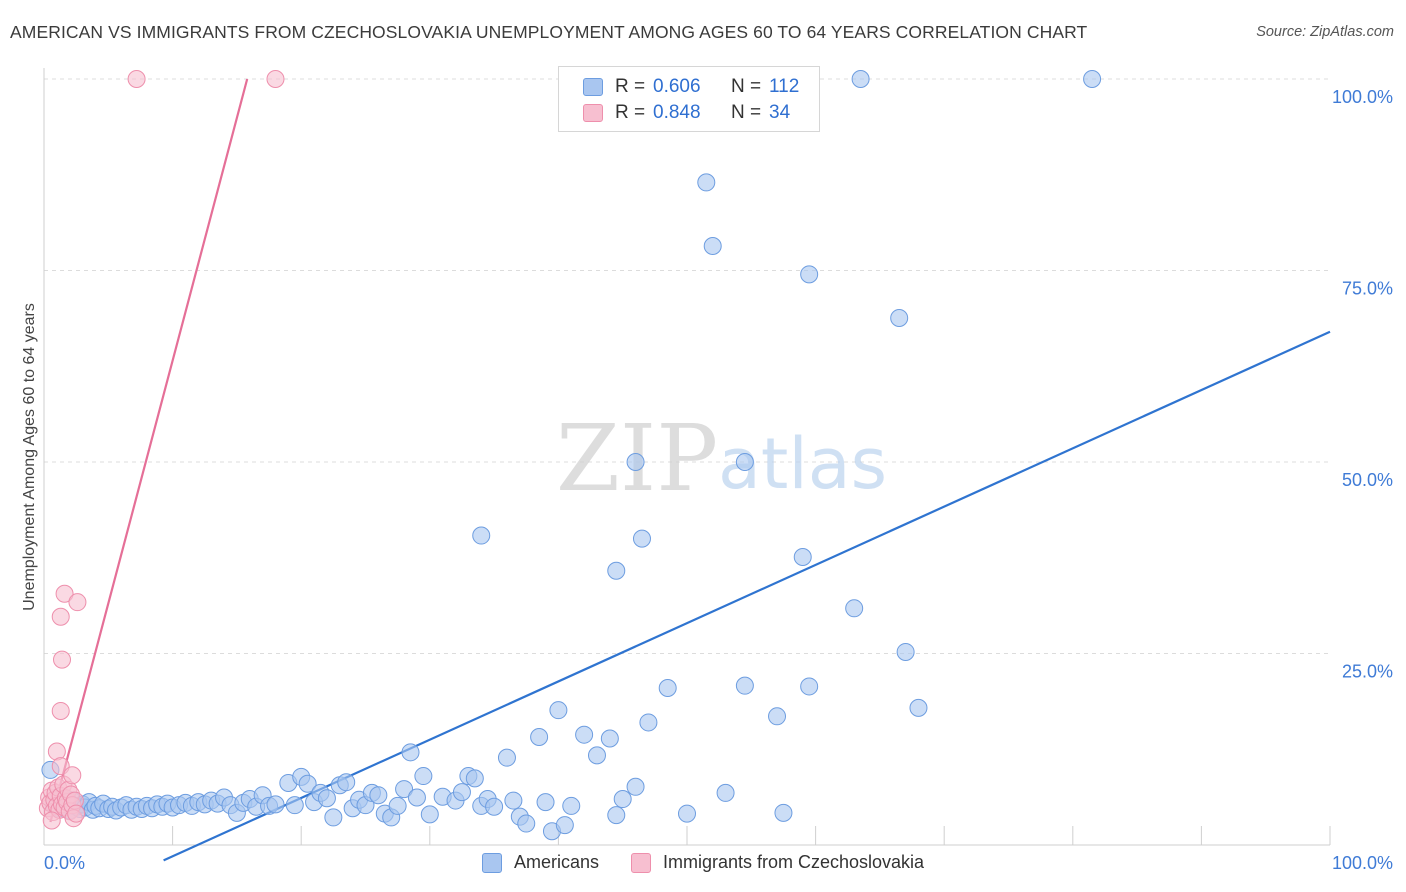  What do you see at coordinates (640, 862) in the screenshot?
I see `bottom-legend-swatch-czechoslovakia` at bounding box center [640, 862].